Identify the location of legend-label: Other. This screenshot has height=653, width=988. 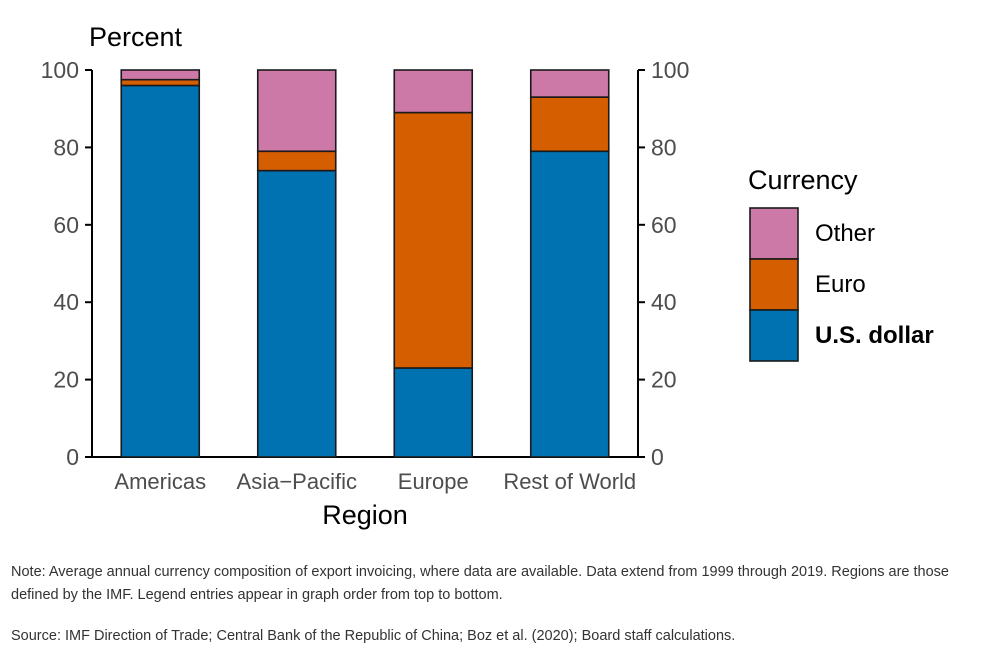
(845, 233).